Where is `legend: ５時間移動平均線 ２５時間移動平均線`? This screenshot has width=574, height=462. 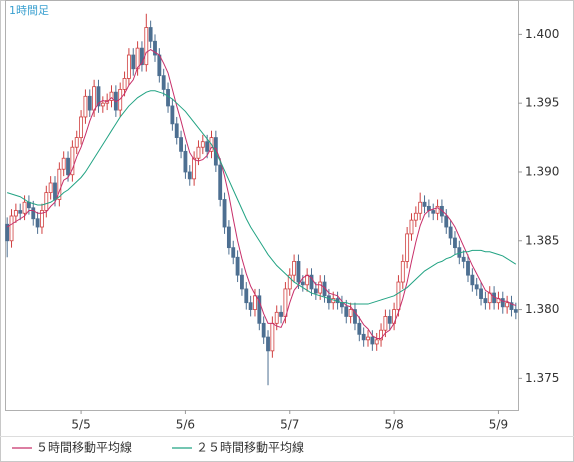
legend: ５時間移動平均線 ２５時間移動平均線 is located at coordinates (158, 447).